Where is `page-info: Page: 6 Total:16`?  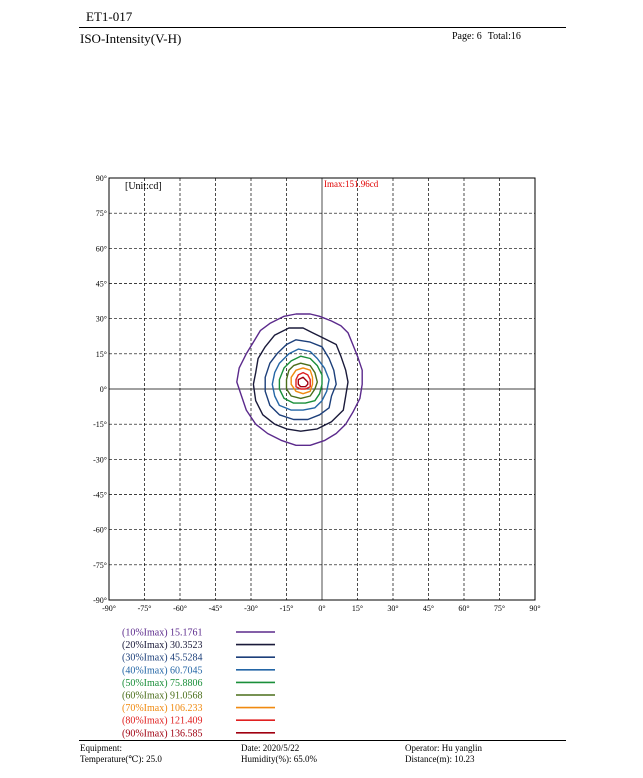 page-info: Page: 6 Total:16 is located at coordinates (486, 36).